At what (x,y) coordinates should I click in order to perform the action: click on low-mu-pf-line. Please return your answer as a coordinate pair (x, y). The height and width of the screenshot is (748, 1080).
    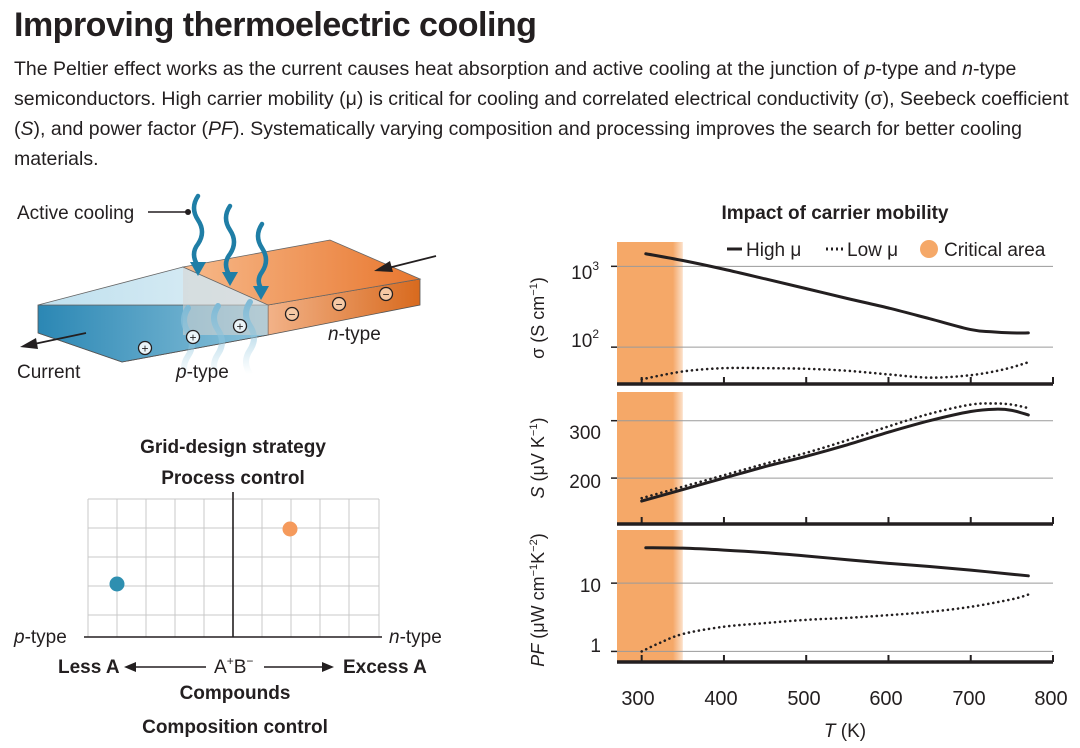
    Looking at the image, I should click on (835, 623).